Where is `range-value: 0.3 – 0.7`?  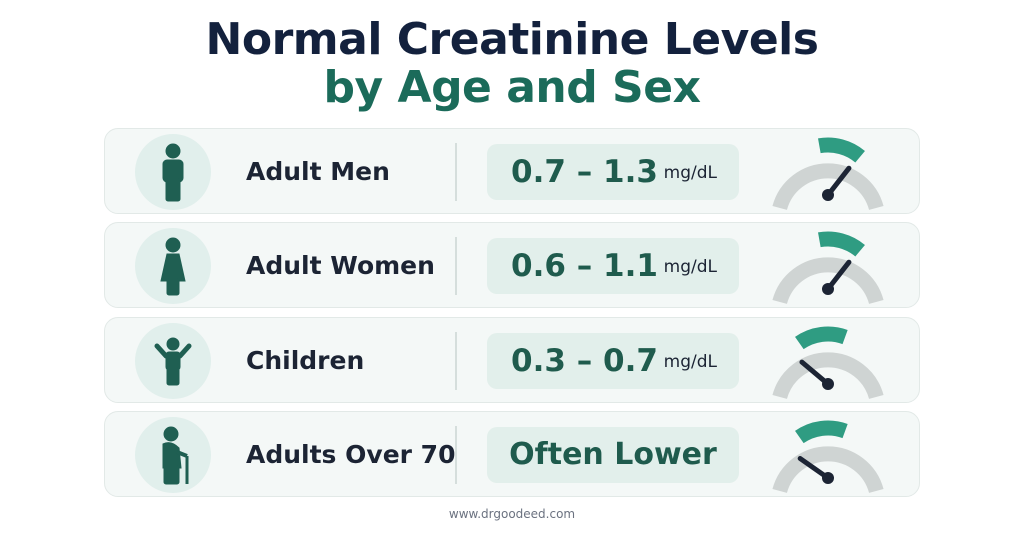 range-value: 0.3 – 0.7 is located at coordinates (584, 361).